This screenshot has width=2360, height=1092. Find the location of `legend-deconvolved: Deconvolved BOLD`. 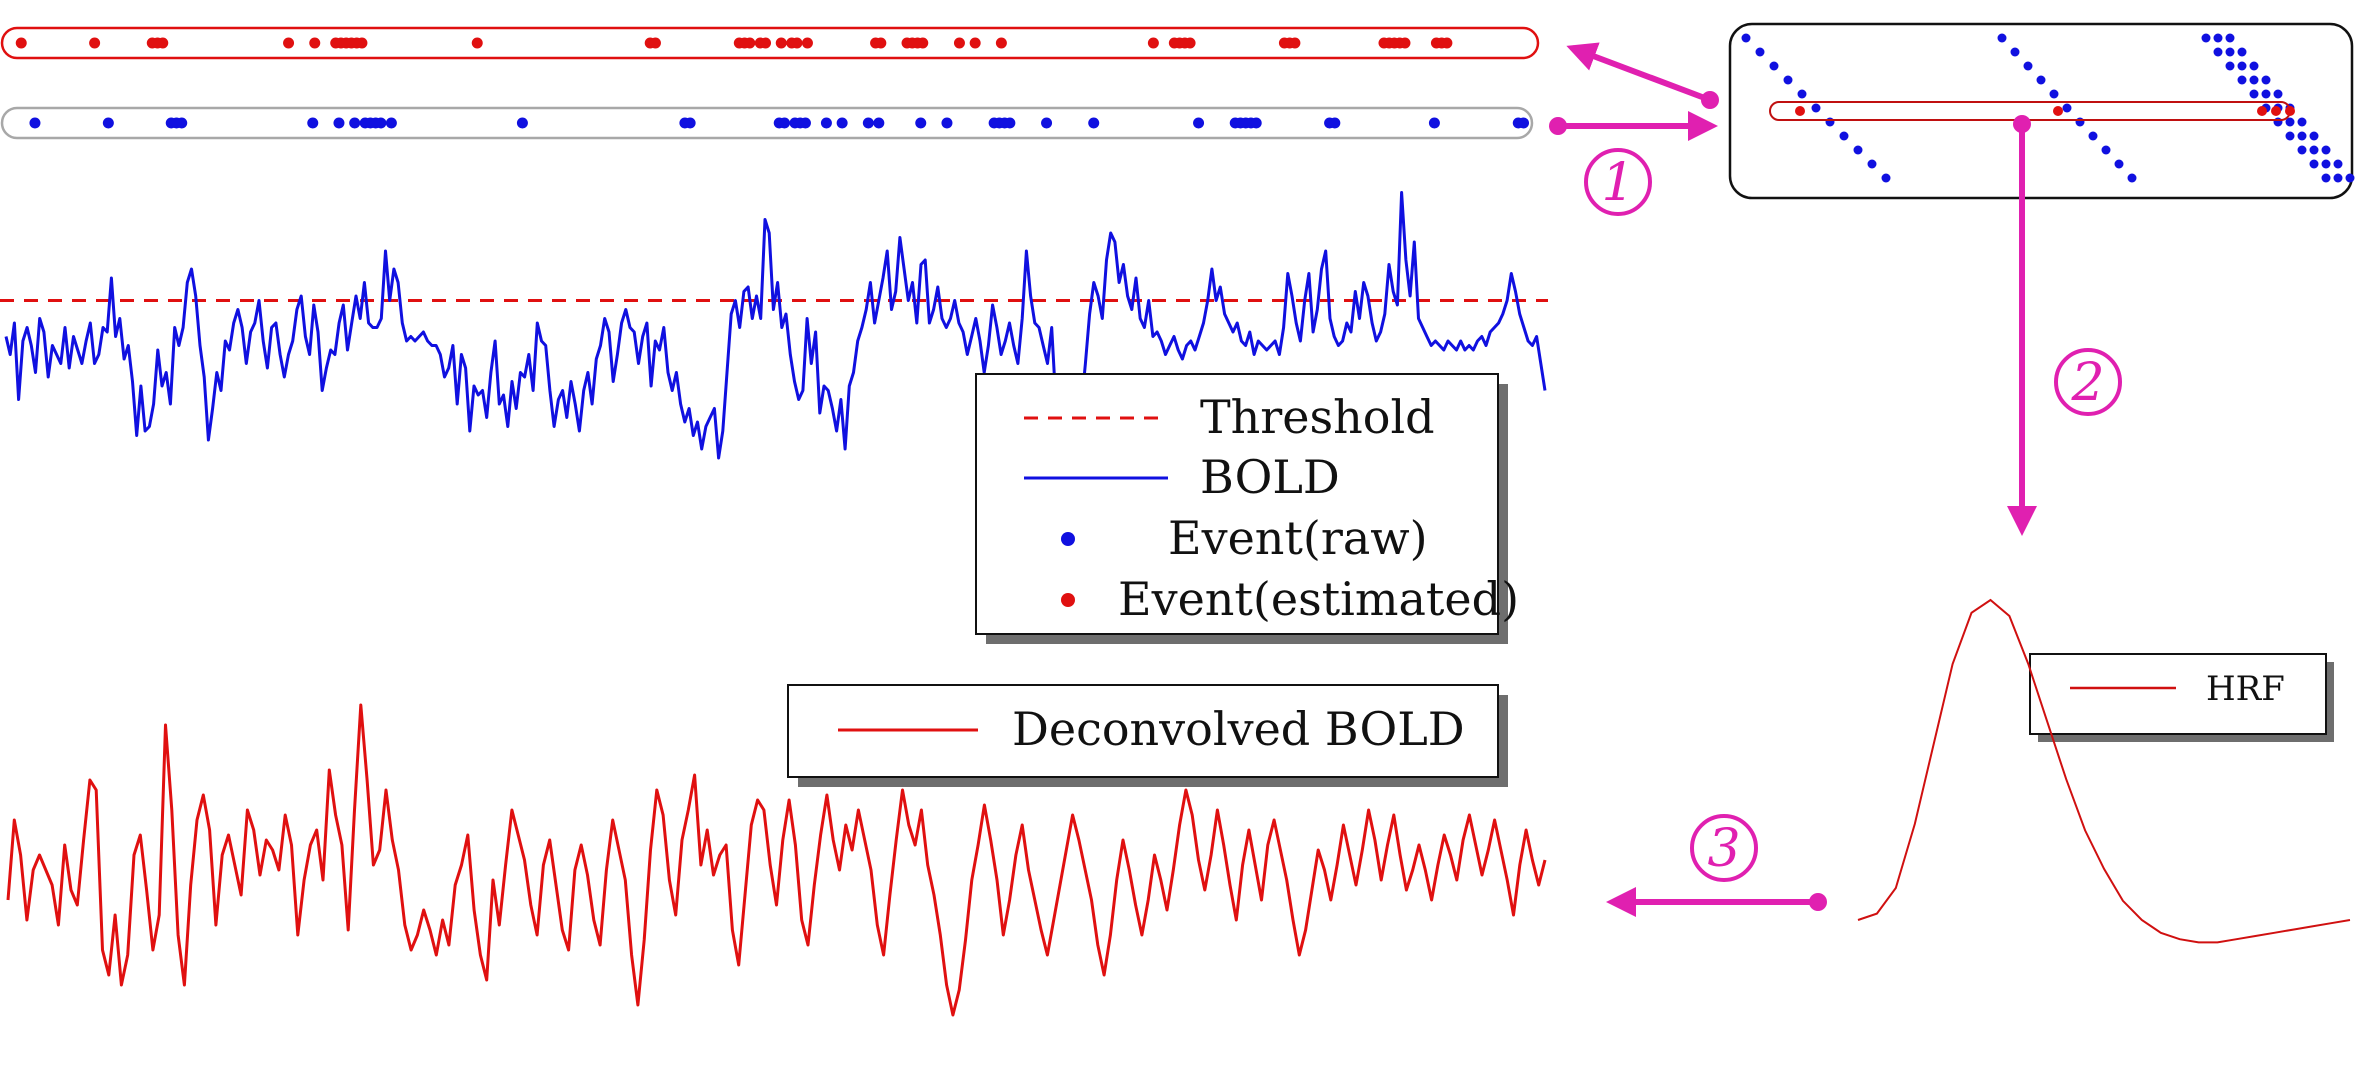

legend-deconvolved: Deconvolved BOLD is located at coordinates (1147, 735).